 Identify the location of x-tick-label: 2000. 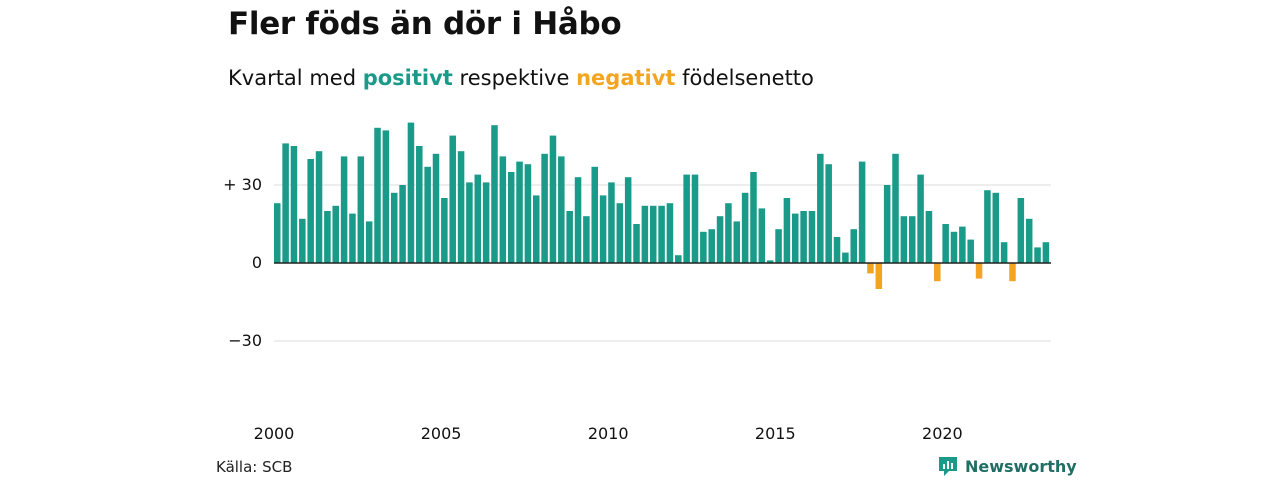
(274, 433).